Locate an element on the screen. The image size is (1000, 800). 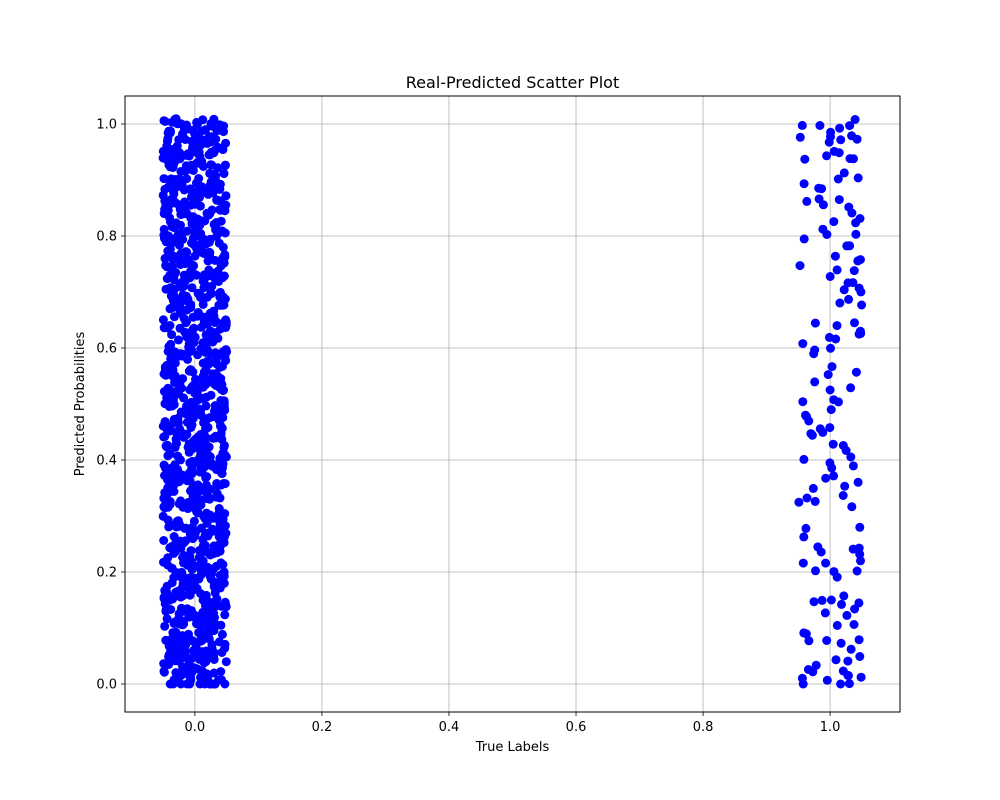
y-tick-label: 1.0 is located at coordinates (106, 125).